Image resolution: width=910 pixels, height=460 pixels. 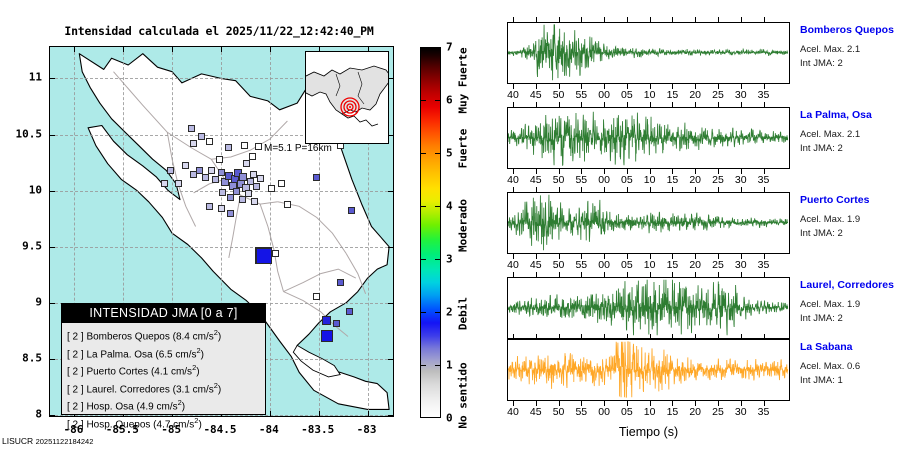 I want to click on waveform-xtick-label: 05, so click(x=627, y=412).